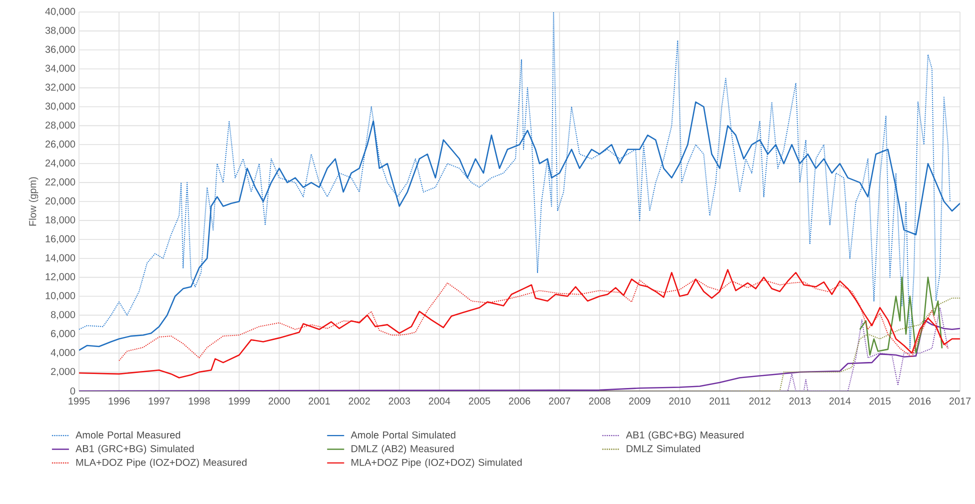 This screenshot has height=504, width=975. What do you see at coordinates (61, 182) in the screenshot?
I see `y-tick-label: 22,000` at bounding box center [61, 182].